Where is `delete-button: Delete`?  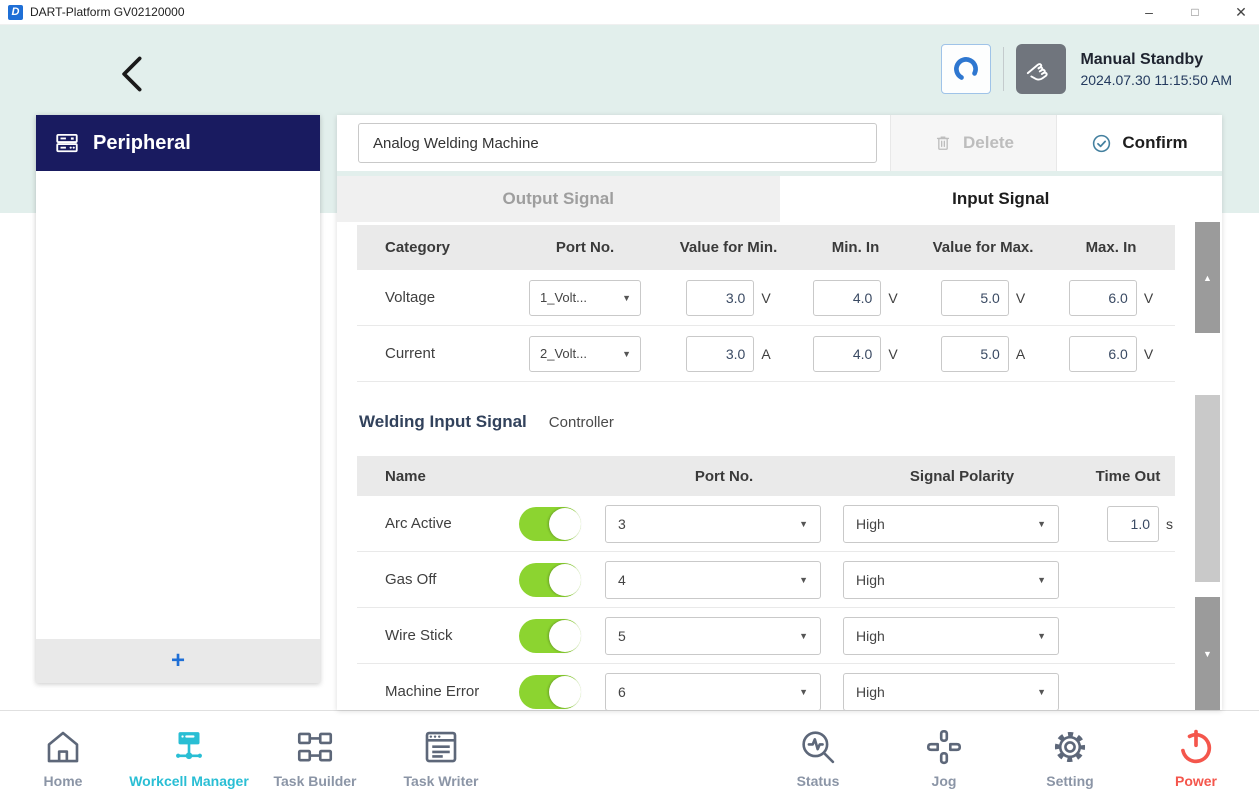
delete-button: Delete is located at coordinates (973, 143).